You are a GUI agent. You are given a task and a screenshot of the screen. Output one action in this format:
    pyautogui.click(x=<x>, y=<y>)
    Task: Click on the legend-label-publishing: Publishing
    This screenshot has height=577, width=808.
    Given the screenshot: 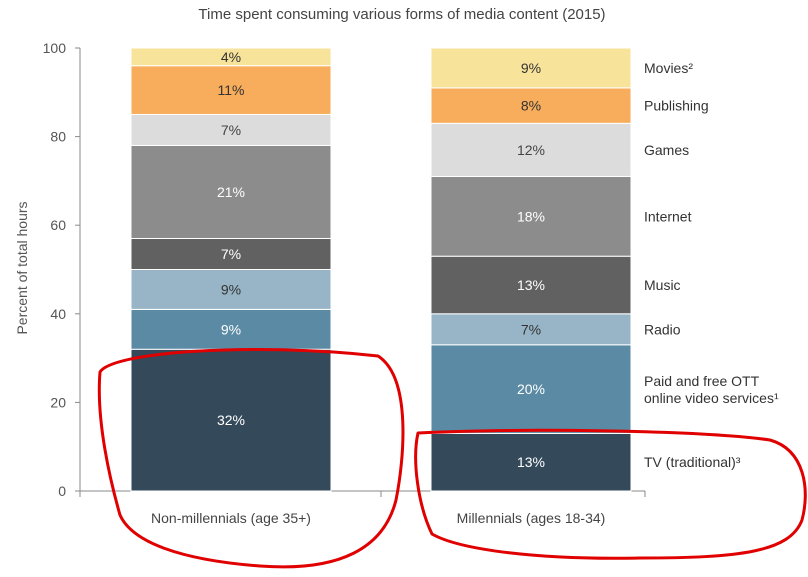 What is the action you would take?
    pyautogui.click(x=676, y=106)
    